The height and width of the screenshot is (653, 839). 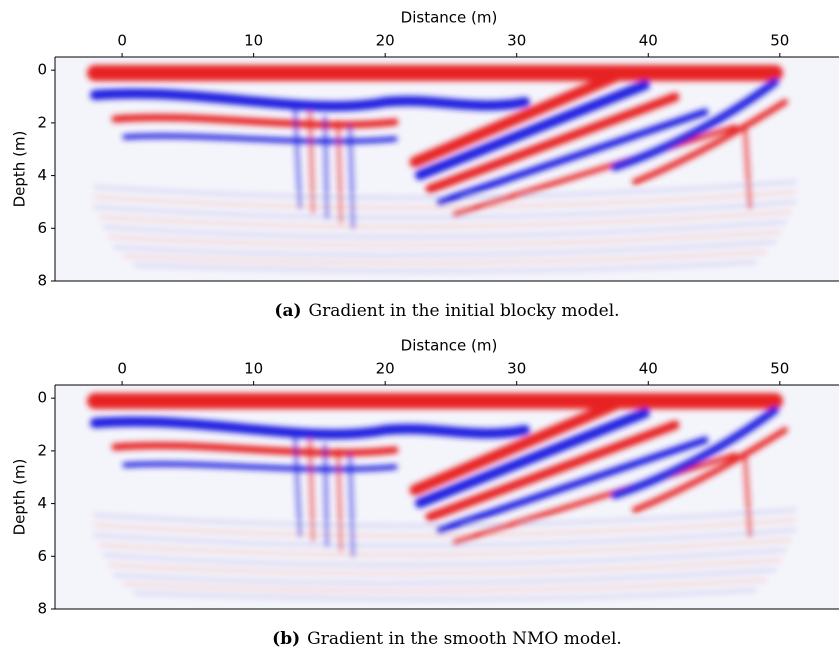 I want to click on caption-label: (b), so click(x=286, y=639).